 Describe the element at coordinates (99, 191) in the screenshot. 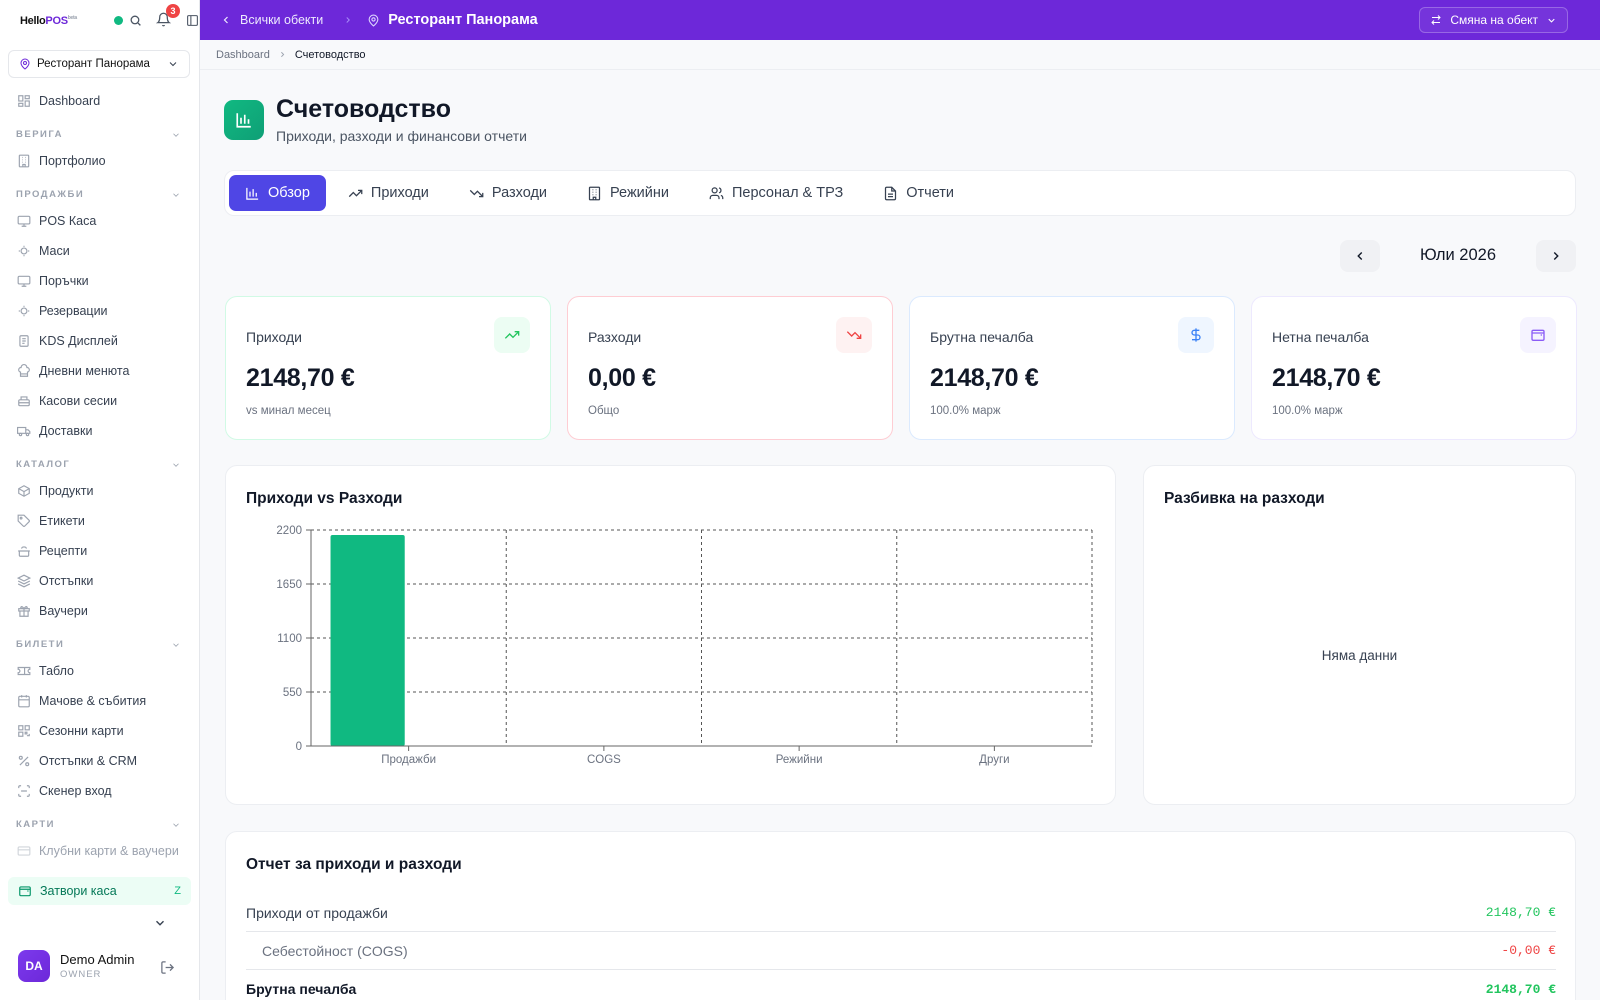

I see `nav-section-sales: ПРОДАЖБИ` at that location.